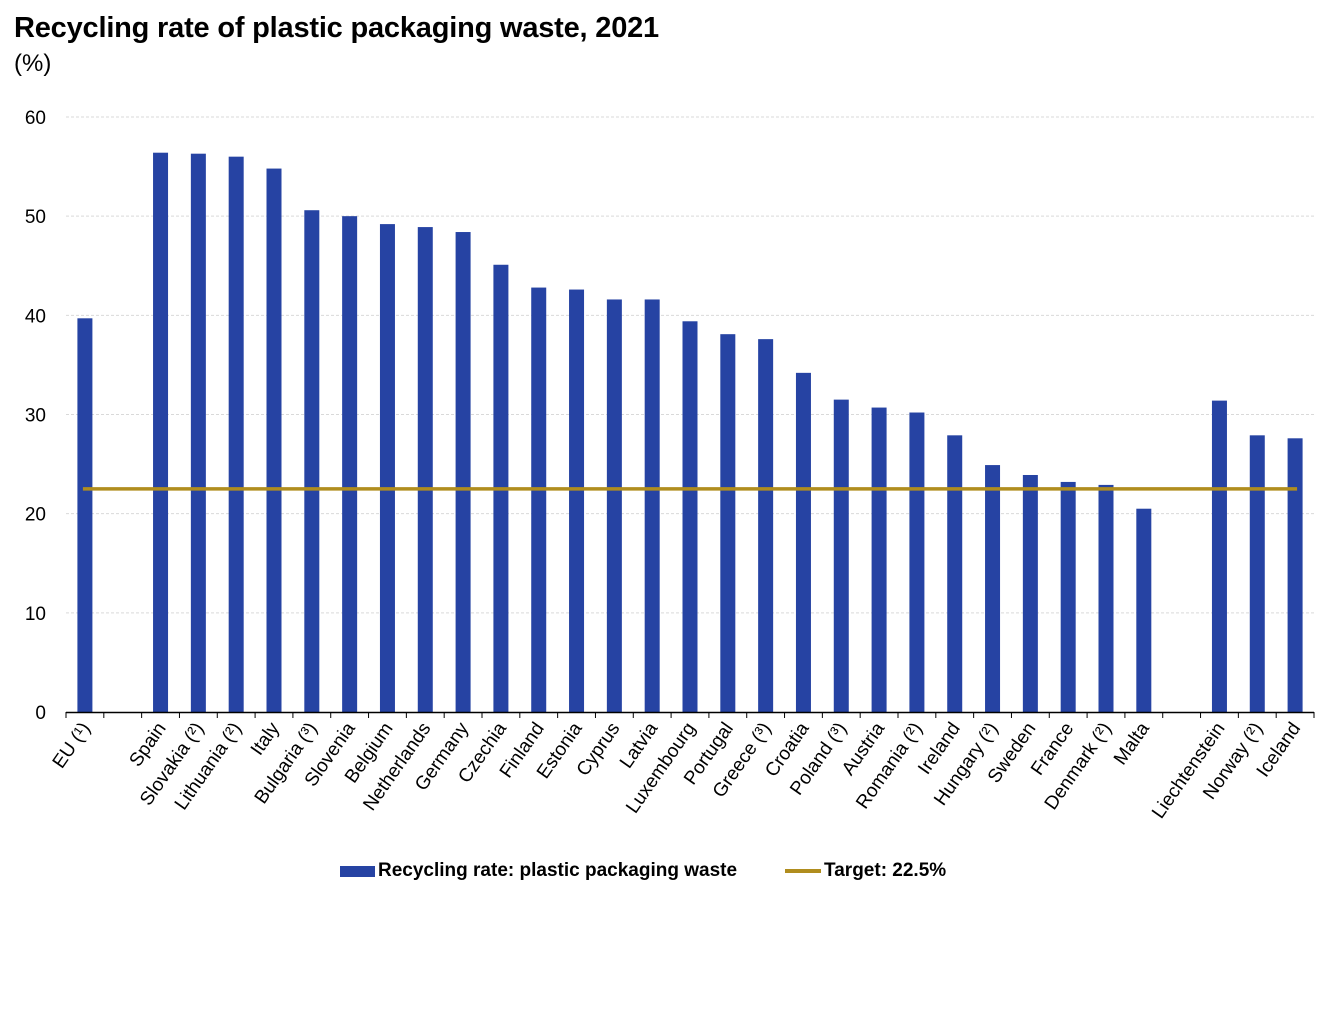  I want to click on y-tick-label: 20, so click(35, 515).